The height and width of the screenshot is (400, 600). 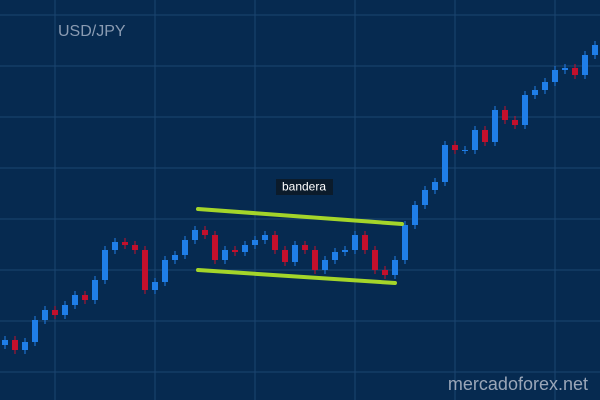 What do you see at coordinates (296, 276) in the screenshot?
I see `flag-lower-line` at bounding box center [296, 276].